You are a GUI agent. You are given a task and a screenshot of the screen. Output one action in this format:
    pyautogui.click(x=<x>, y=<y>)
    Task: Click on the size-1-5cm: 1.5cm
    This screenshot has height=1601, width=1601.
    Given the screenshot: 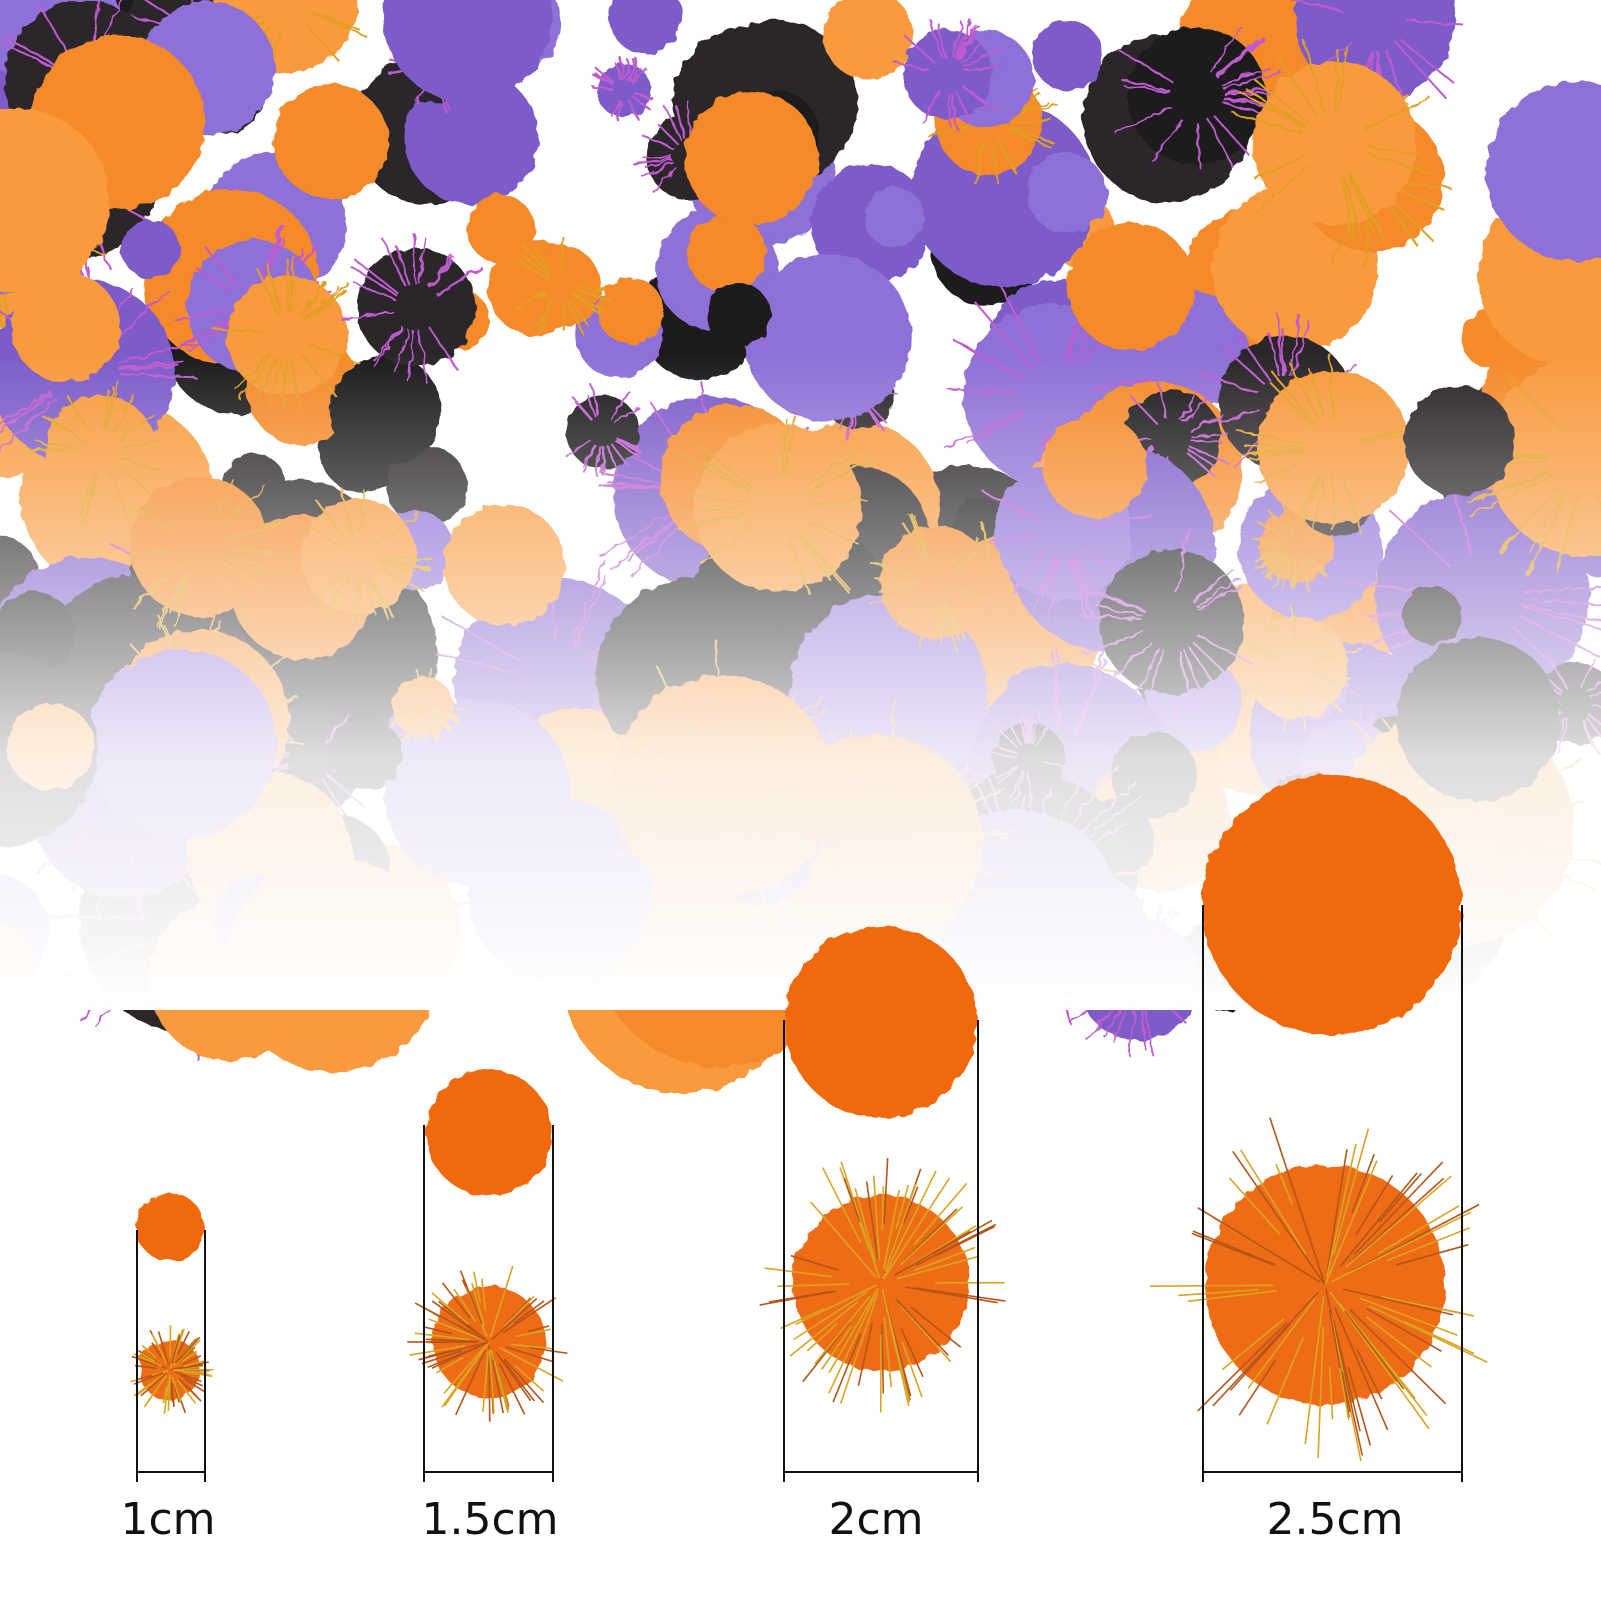 What is the action you would take?
    pyautogui.click(x=490, y=1335)
    